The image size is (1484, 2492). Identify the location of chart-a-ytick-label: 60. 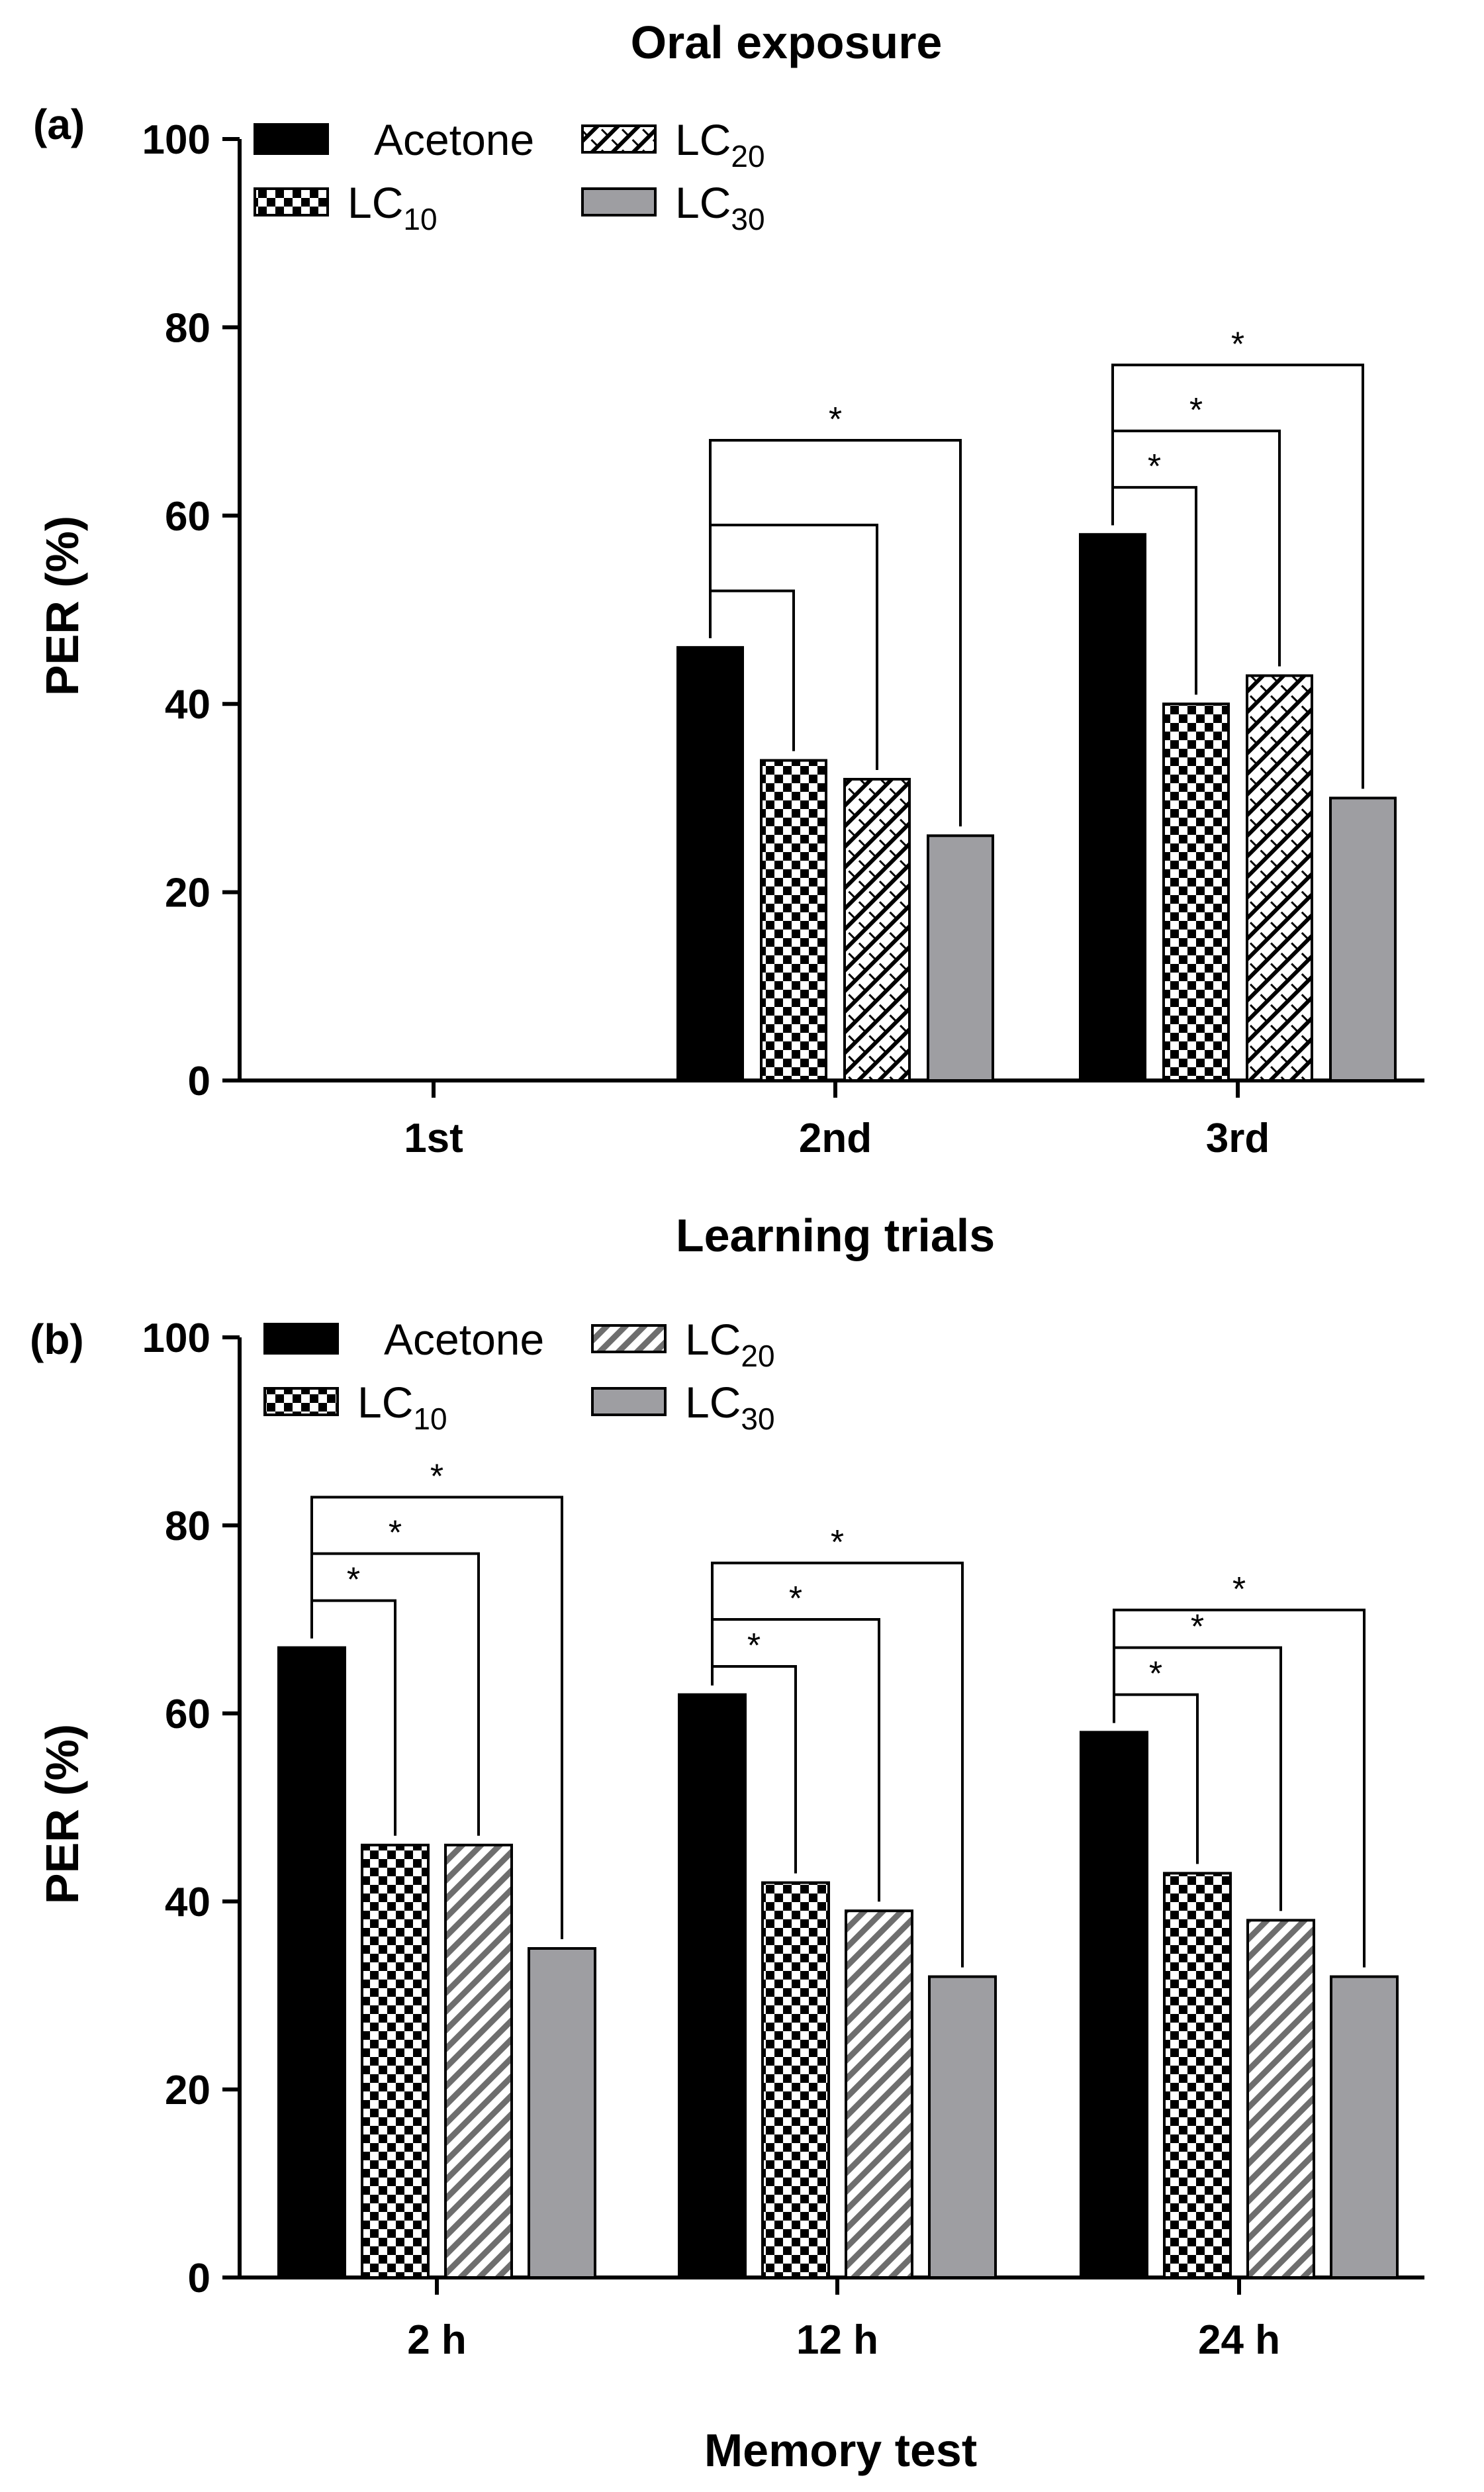
(188, 517).